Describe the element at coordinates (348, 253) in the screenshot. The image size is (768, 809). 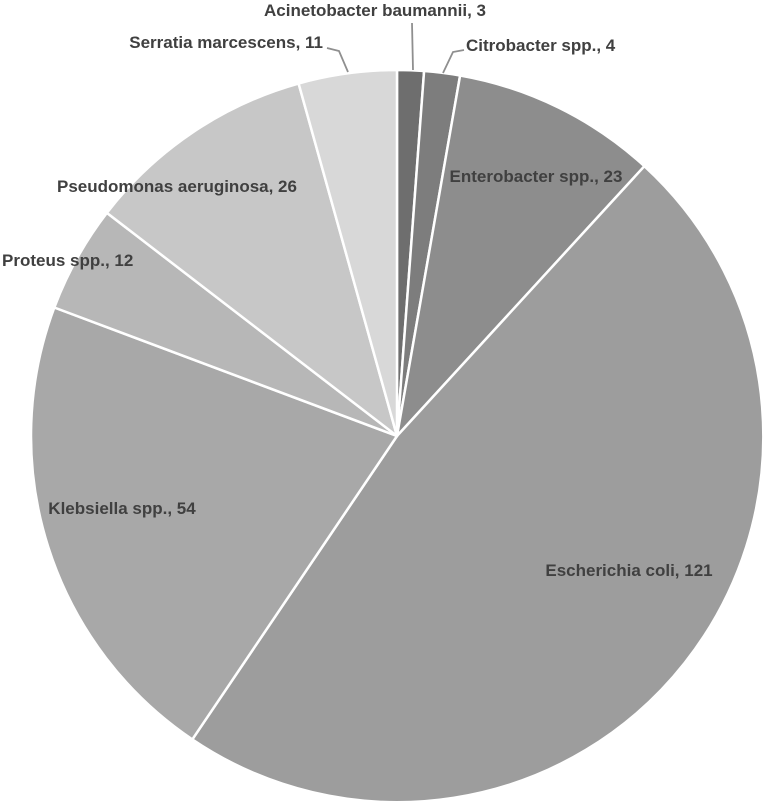
I see `pie-slice-serratia-marcescens` at that location.